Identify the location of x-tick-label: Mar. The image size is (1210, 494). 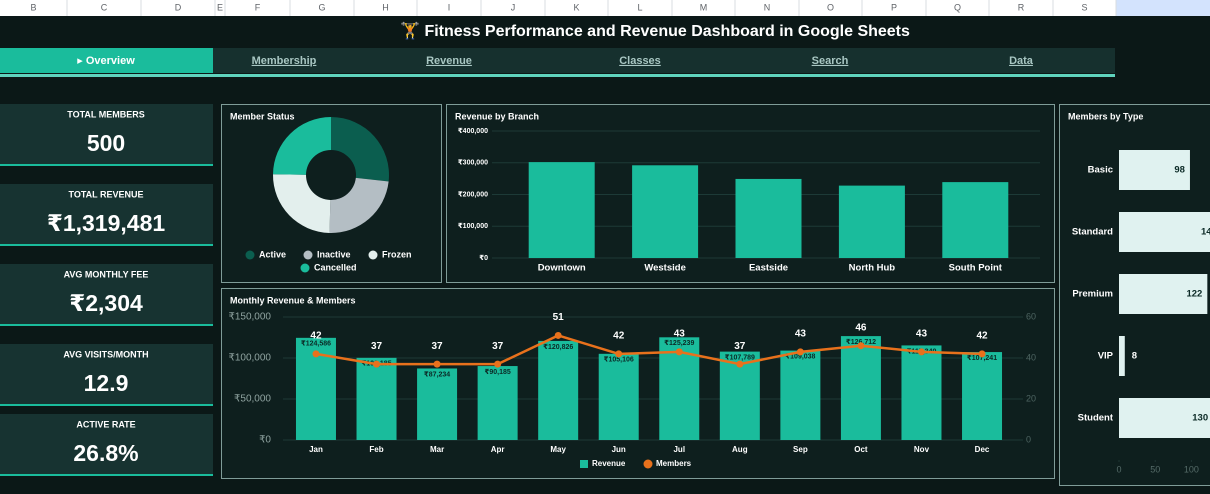
(437, 449).